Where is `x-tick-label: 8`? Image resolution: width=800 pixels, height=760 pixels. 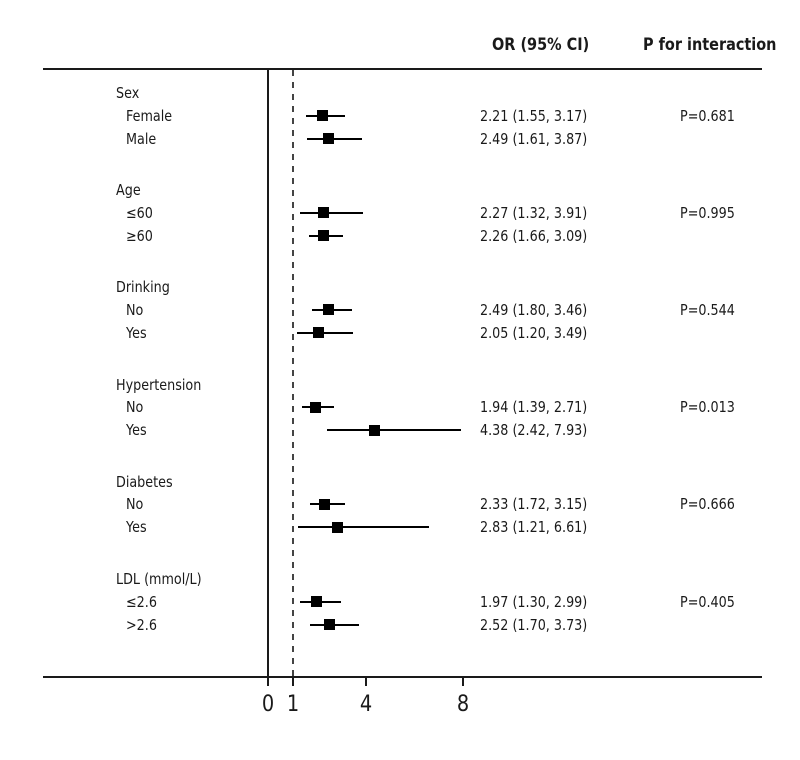
x-tick-label: 8 is located at coordinates (463, 704).